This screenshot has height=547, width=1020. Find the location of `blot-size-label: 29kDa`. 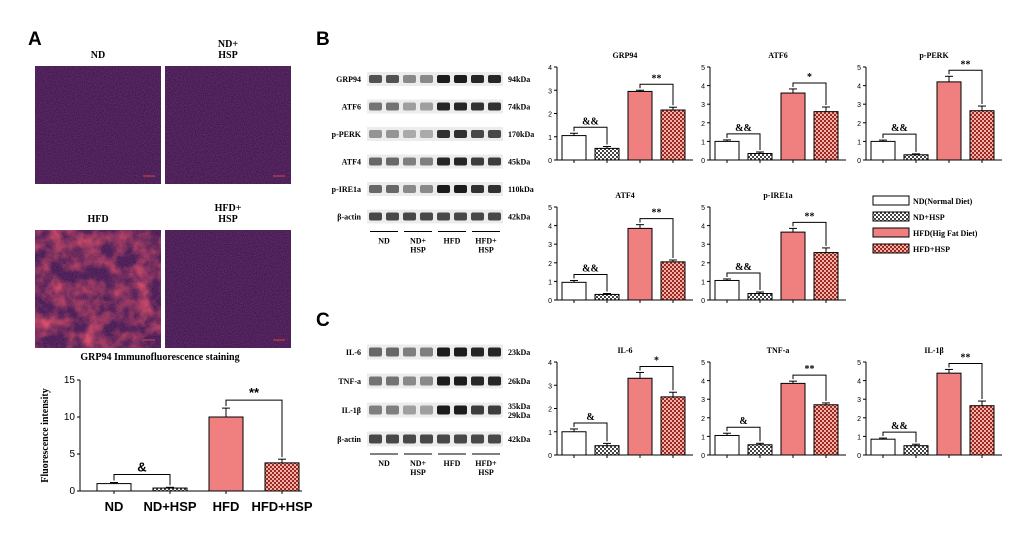

blot-size-label: 29kDa is located at coordinates (519, 415).